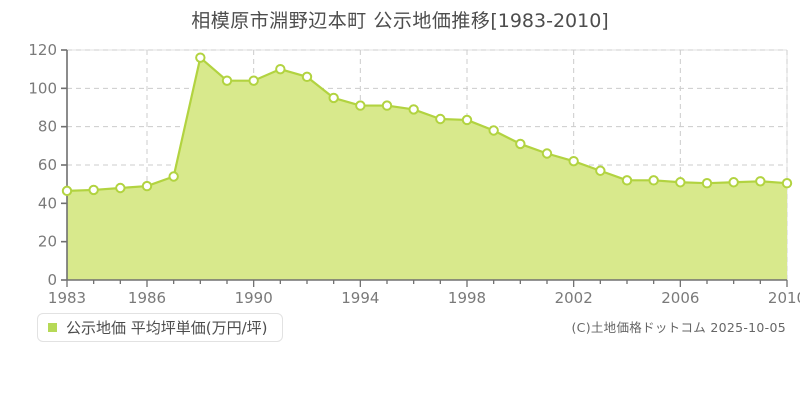 The width and height of the screenshot is (800, 400). I want to click on legend-swatch-icon, so click(52, 327).